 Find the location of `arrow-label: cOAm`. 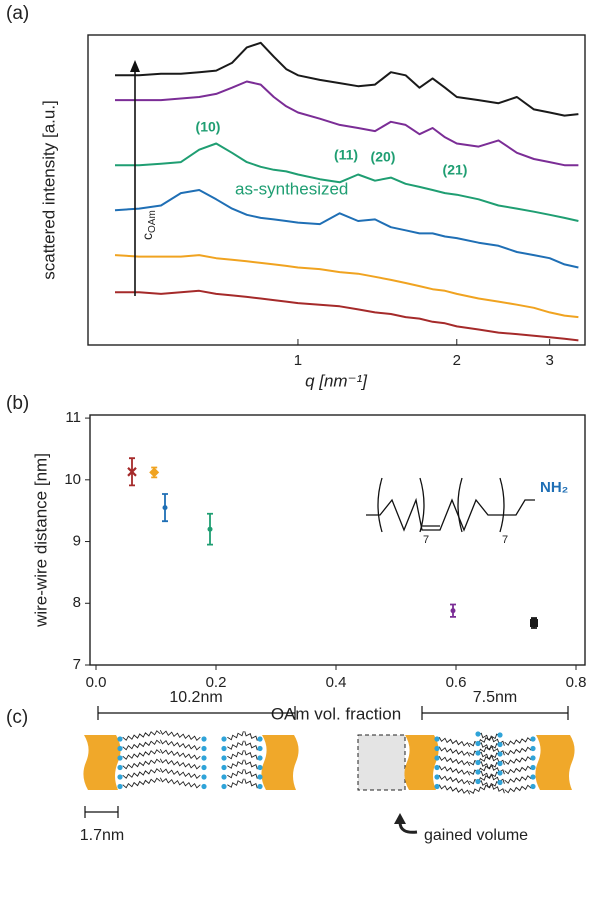

arrow-label: cOAm is located at coordinates (148, 225).